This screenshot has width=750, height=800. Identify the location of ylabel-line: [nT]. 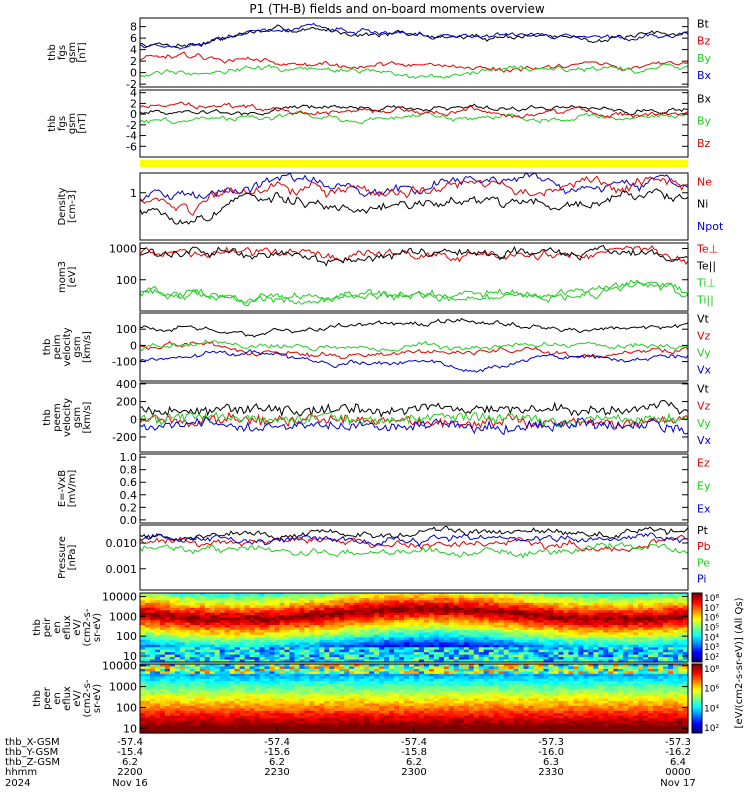
(82, 123).